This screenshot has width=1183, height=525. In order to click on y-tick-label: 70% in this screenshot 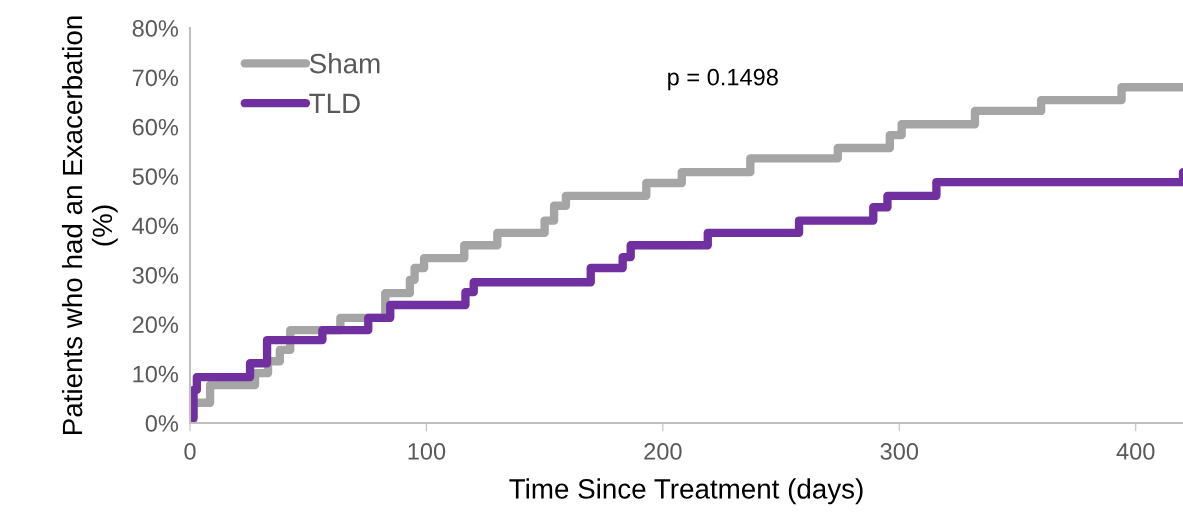, I will do `click(155, 78)`.